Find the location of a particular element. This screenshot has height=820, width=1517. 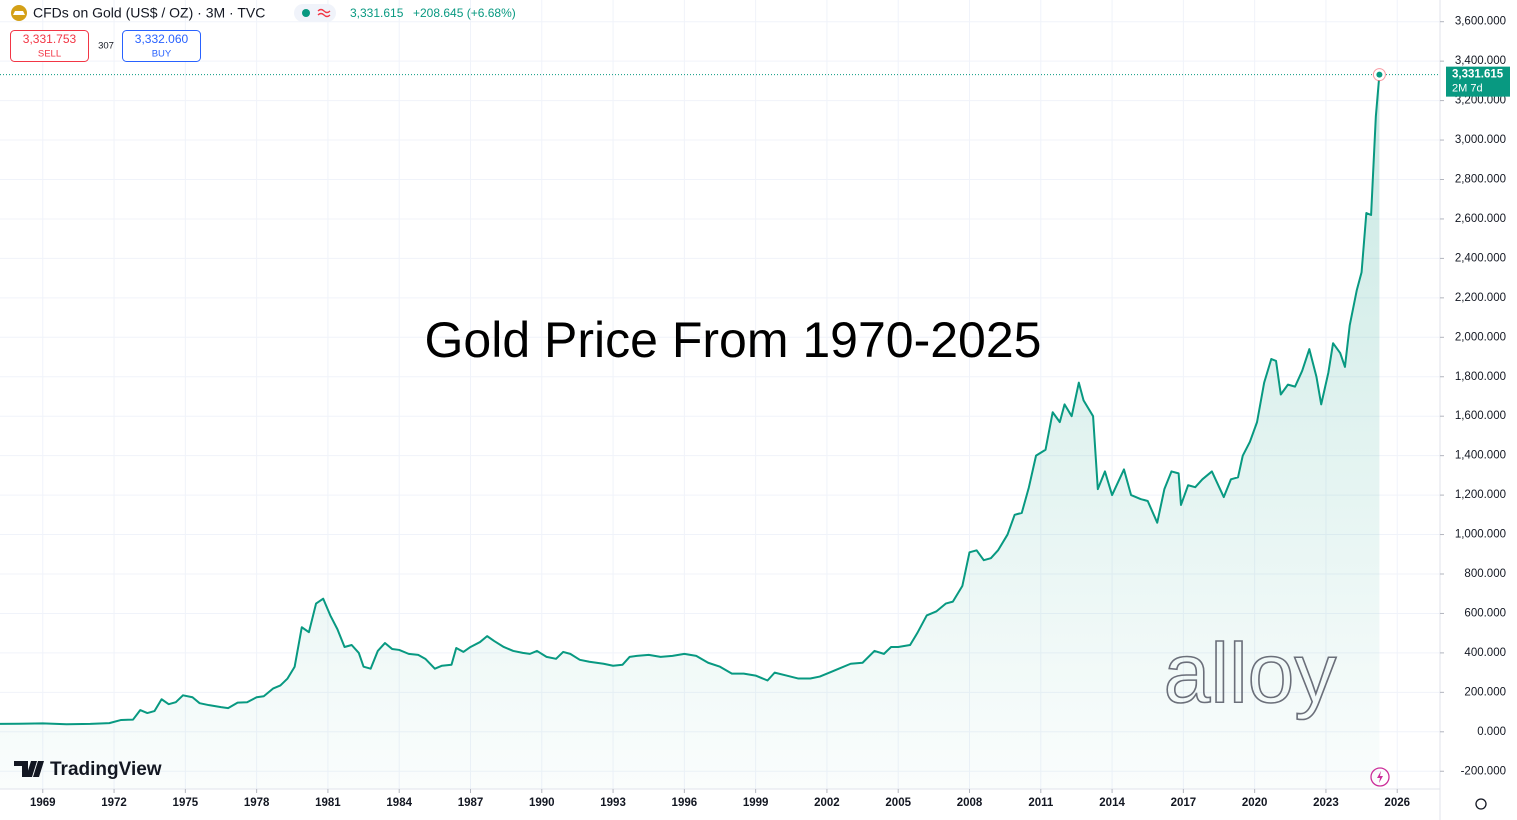

y-tick-label: 600.000 is located at coordinates (1485, 613).